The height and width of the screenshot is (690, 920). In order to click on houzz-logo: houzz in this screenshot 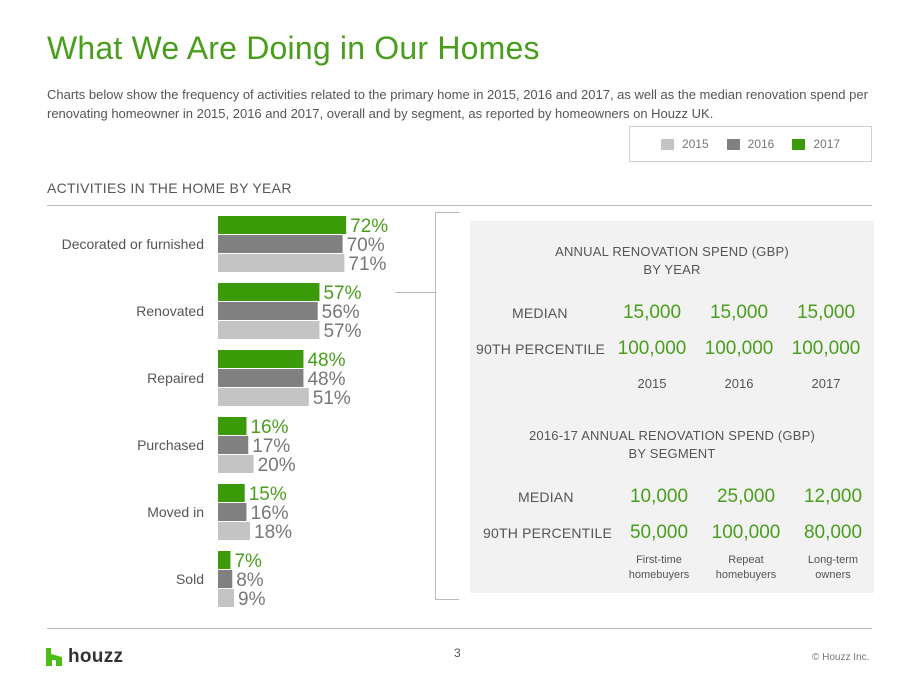, I will do `click(84, 657)`.